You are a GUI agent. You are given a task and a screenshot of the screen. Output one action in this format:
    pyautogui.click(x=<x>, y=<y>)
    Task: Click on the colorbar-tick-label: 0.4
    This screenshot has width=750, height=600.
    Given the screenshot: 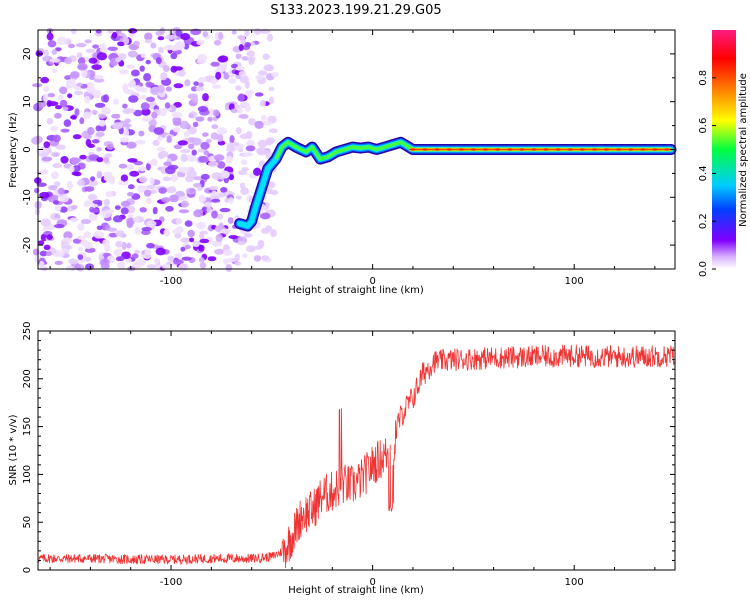 What is the action you would take?
    pyautogui.click(x=703, y=173)
    